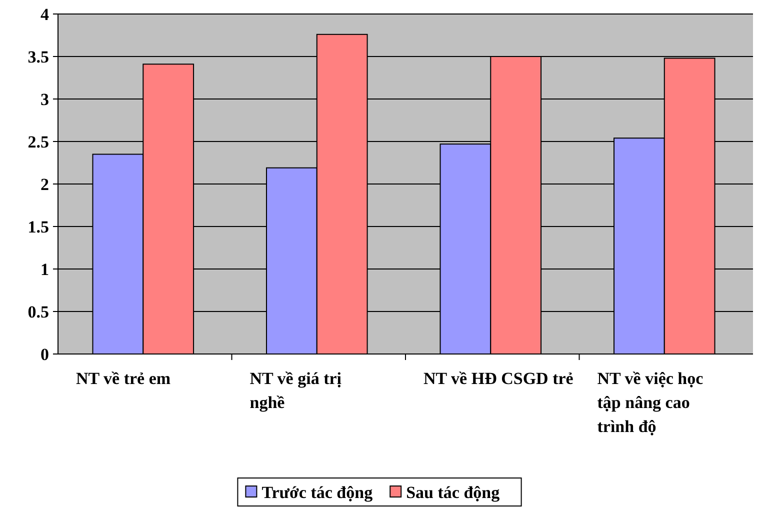 The height and width of the screenshot is (514, 759). What do you see at coordinates (296, 390) in the screenshot?
I see `x-tick-label: NT về giá trị nghề` at bounding box center [296, 390].